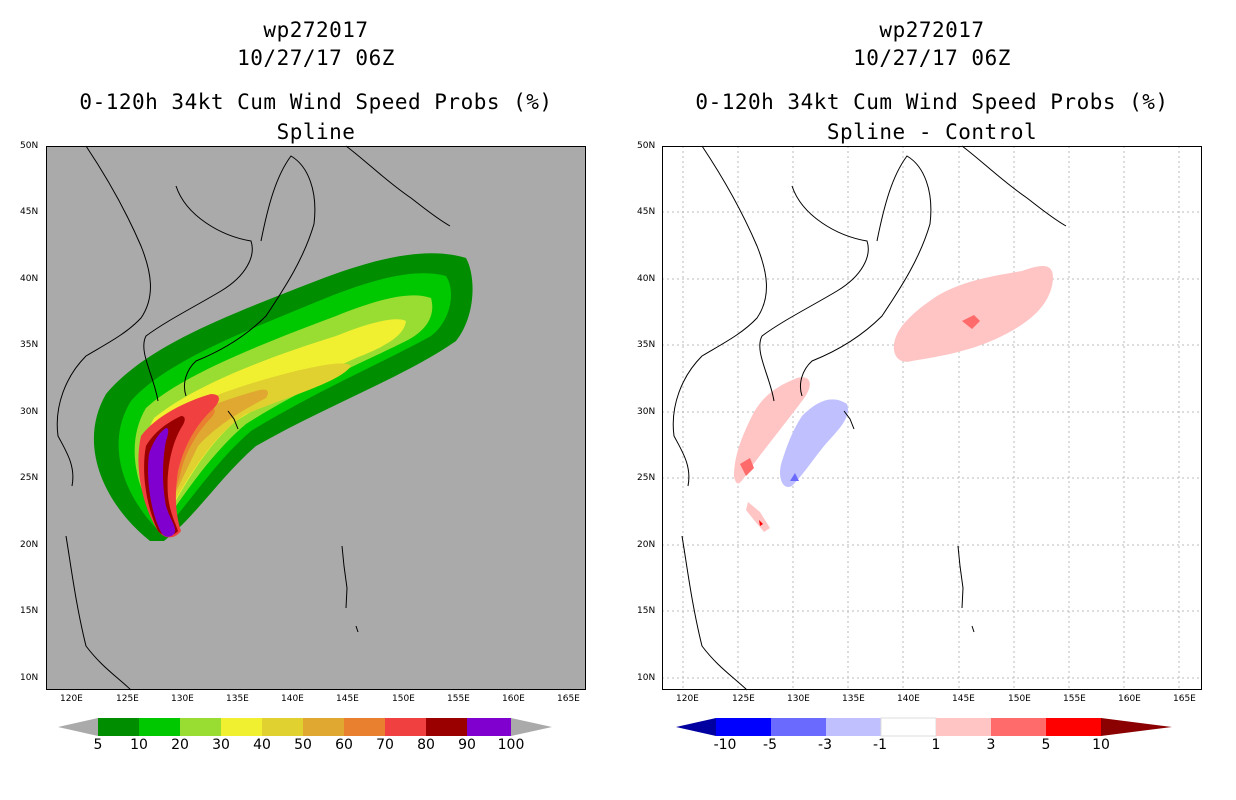  I want to click on left-lat-label-10: 10N, so click(29, 678).